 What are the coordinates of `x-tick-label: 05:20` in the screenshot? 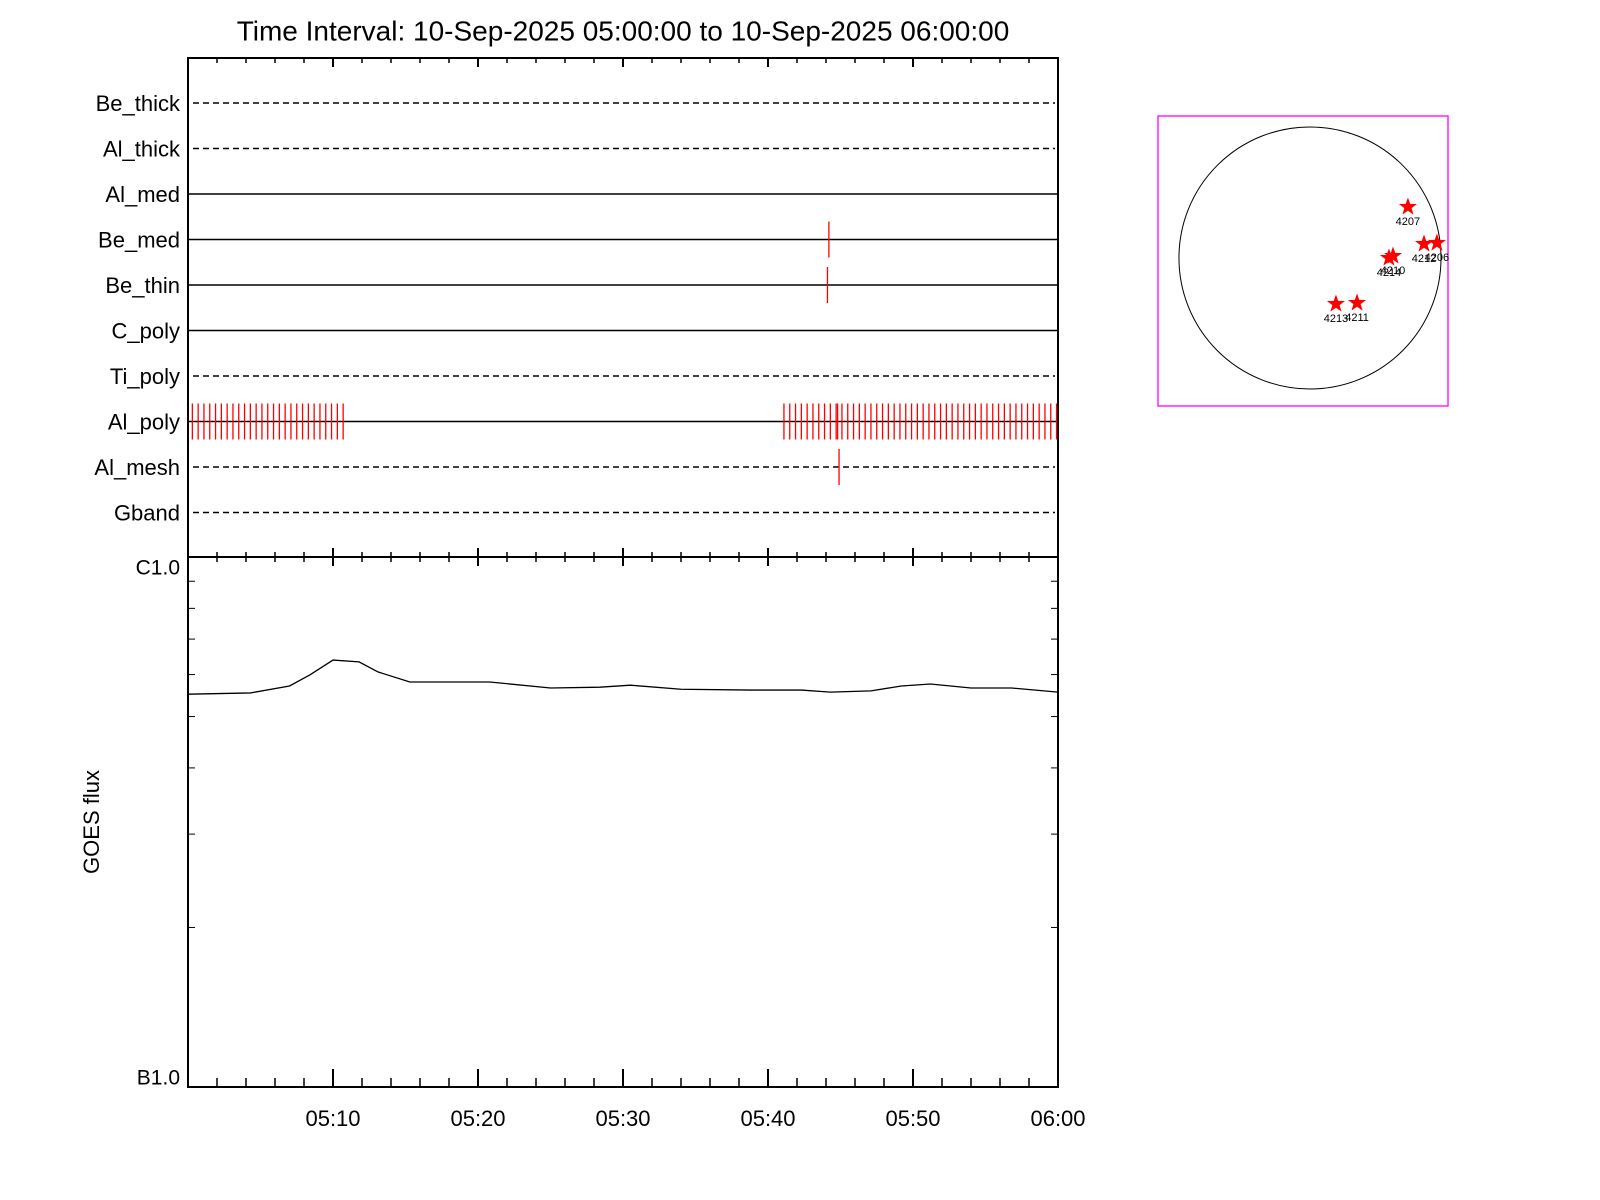 It's located at (477, 1118).